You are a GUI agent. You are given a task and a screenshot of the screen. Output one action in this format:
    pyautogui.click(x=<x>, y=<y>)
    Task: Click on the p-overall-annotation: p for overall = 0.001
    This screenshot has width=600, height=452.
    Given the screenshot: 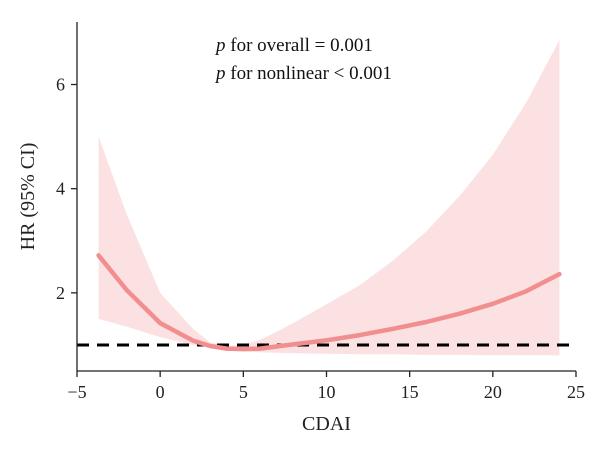 What is the action you would take?
    pyautogui.click(x=293, y=45)
    